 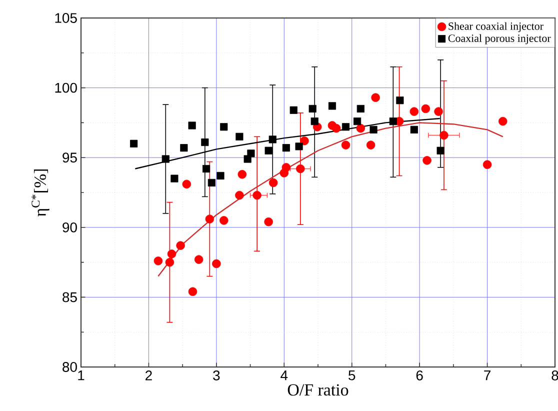 I want to click on y-tick-label: 100, so click(x=66, y=87).